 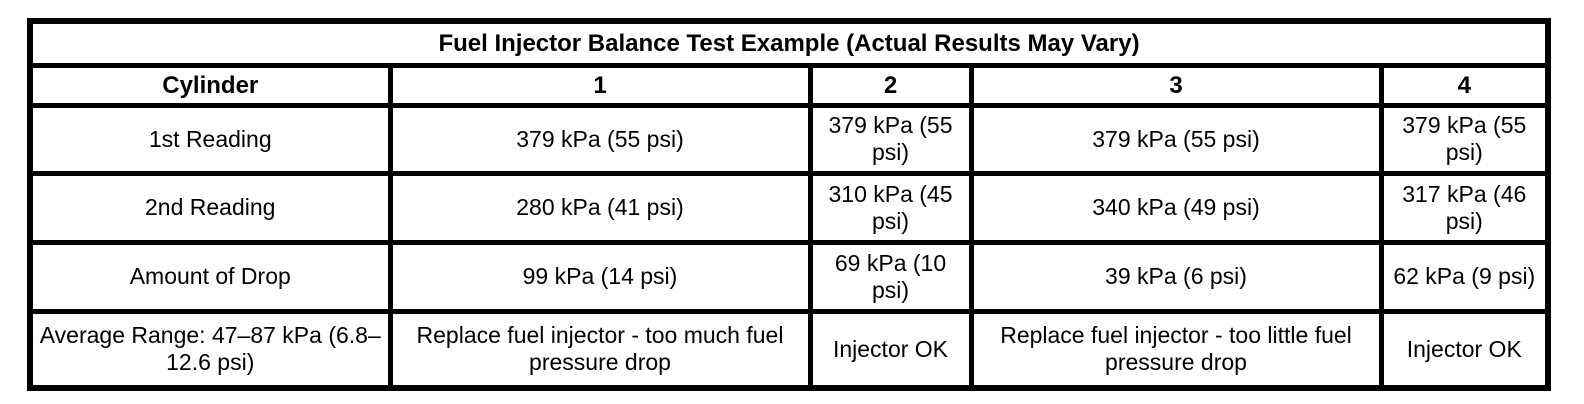 I want to click on cell-2nd-reading-cyl1: 280 kPa (41 psi), so click(x=600, y=207).